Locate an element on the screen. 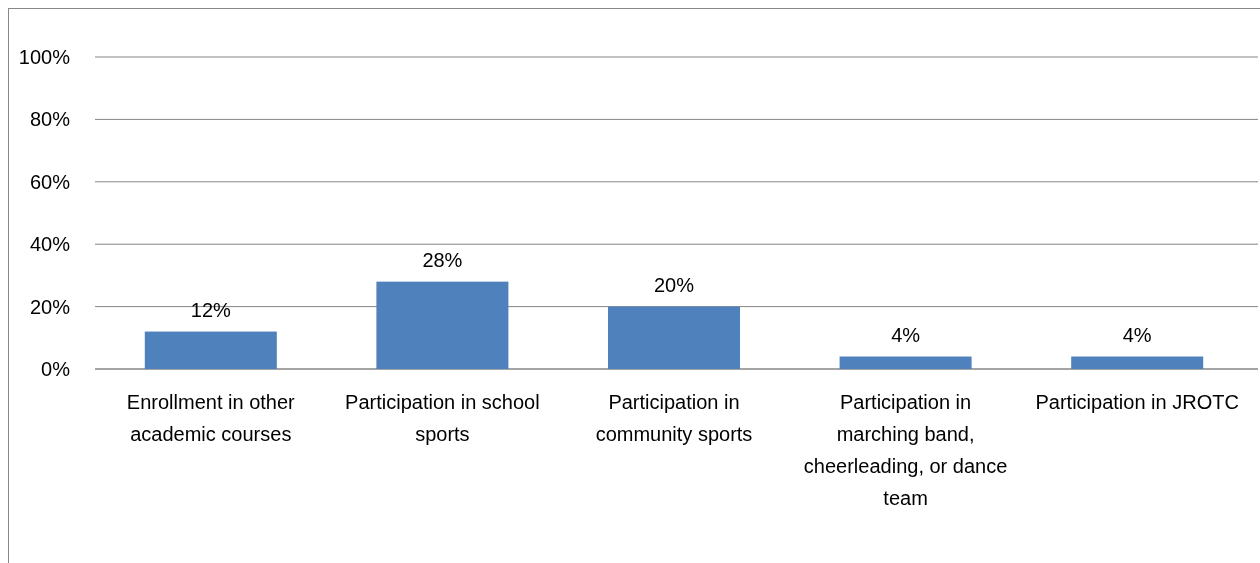 This screenshot has height=563, width=1260. x-tick-label: Participation in school sports is located at coordinates (442, 418).